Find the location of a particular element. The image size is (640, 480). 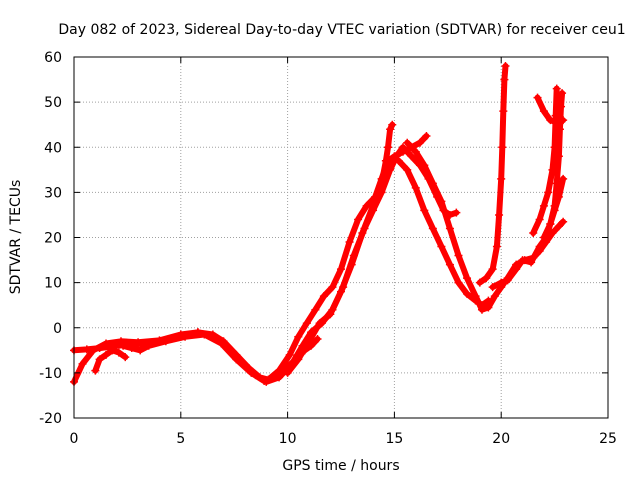

y-tick-label: 20 is located at coordinates (53, 239).